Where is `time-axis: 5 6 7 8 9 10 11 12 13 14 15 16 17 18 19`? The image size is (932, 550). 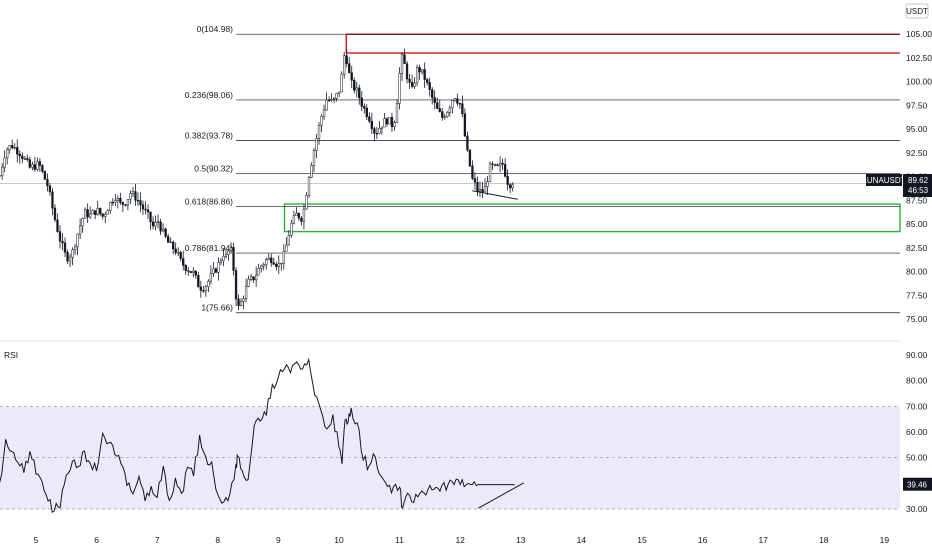 time-axis: 5 6 7 8 9 10 11 12 13 14 15 16 17 18 19 is located at coordinates (462, 540).